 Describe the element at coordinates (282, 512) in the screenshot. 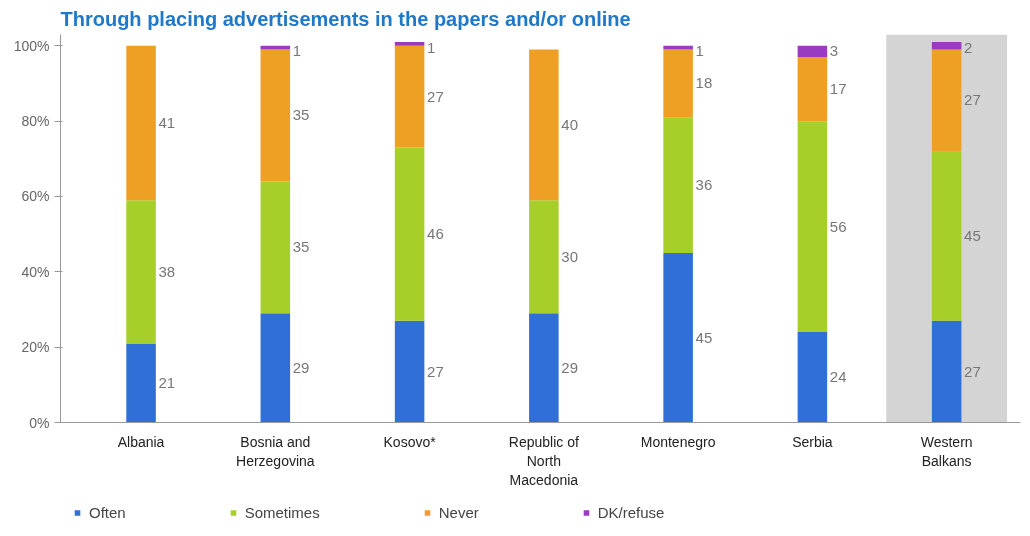

I see `legend-label: Sometimes` at that location.